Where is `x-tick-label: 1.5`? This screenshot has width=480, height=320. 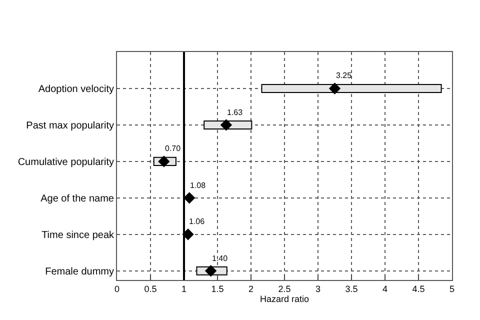 x-tick-label: 1.5 is located at coordinates (217, 289).